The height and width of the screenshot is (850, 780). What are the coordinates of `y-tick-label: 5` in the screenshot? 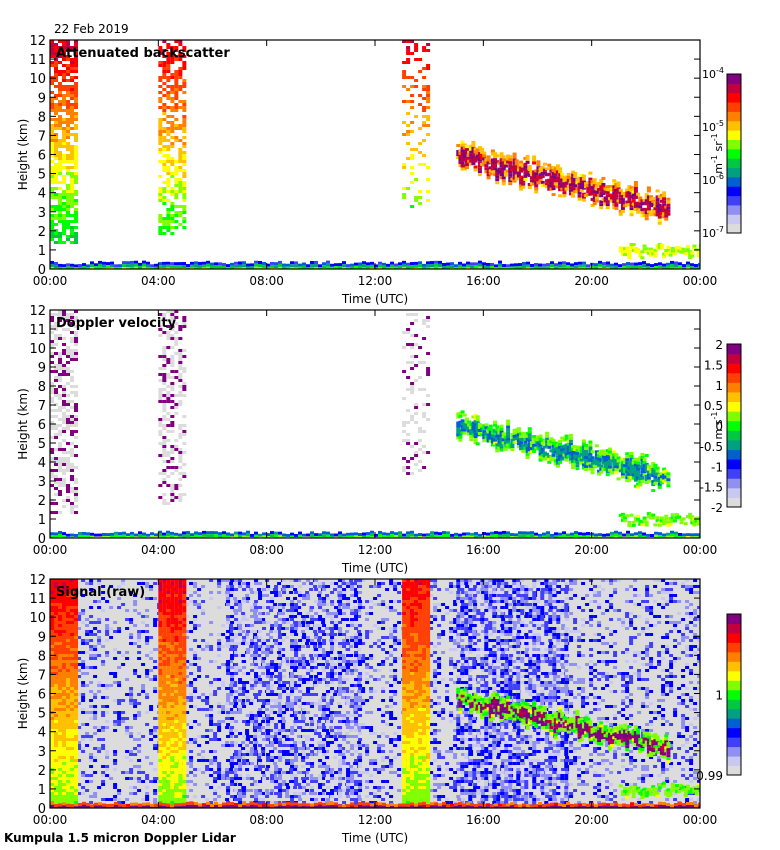 It's located at (42, 175).